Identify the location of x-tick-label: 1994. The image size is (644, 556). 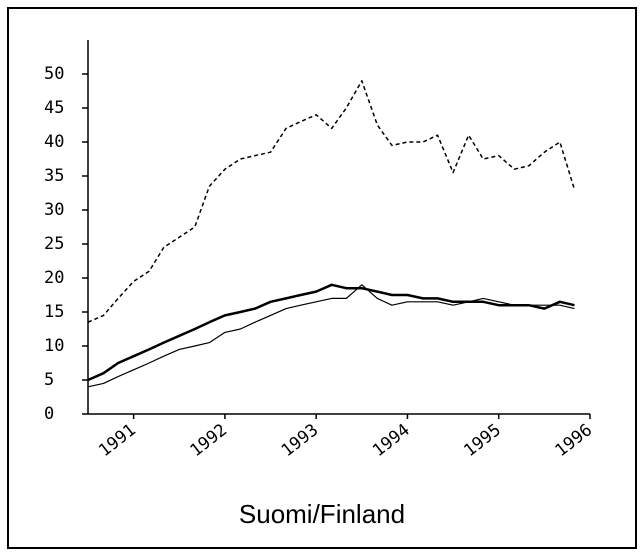
(391, 440).